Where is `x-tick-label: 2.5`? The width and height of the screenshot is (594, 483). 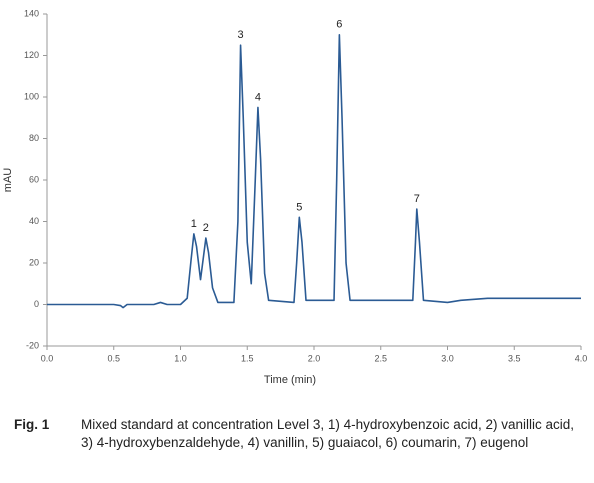 x-tick-label: 2.5 is located at coordinates (380, 358).